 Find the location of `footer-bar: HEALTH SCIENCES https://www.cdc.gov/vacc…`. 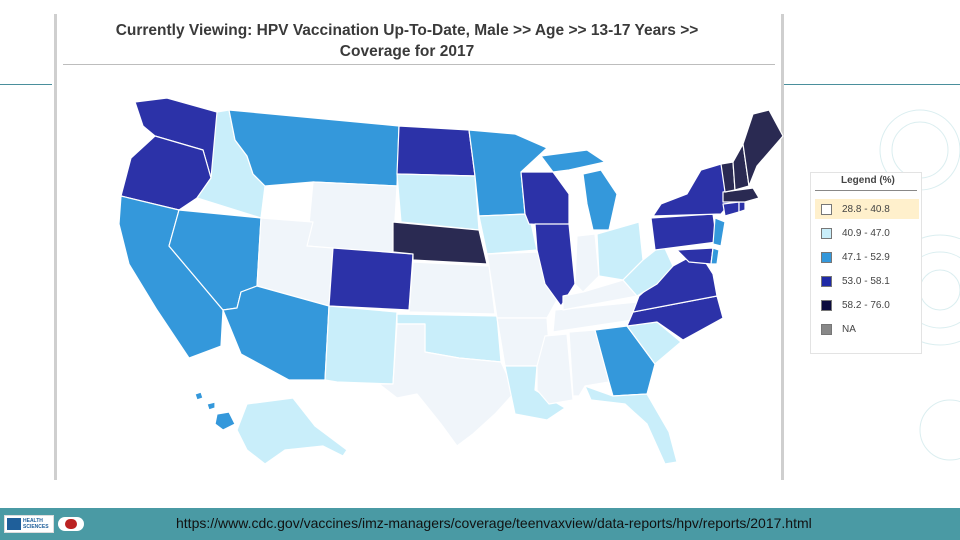

footer-bar: HEALTH SCIENCES https://www.cdc.gov/vacc… is located at coordinates (480, 524).